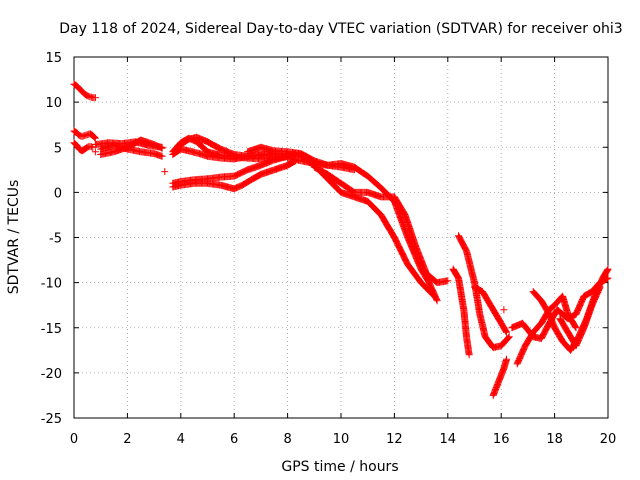  What do you see at coordinates (51, 419) in the screenshot?
I see `y-tick-label: -25` at bounding box center [51, 419].